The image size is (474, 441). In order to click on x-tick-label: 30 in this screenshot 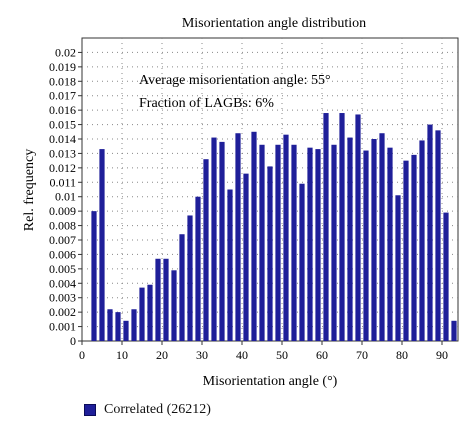, I will do `click(202, 355)`.